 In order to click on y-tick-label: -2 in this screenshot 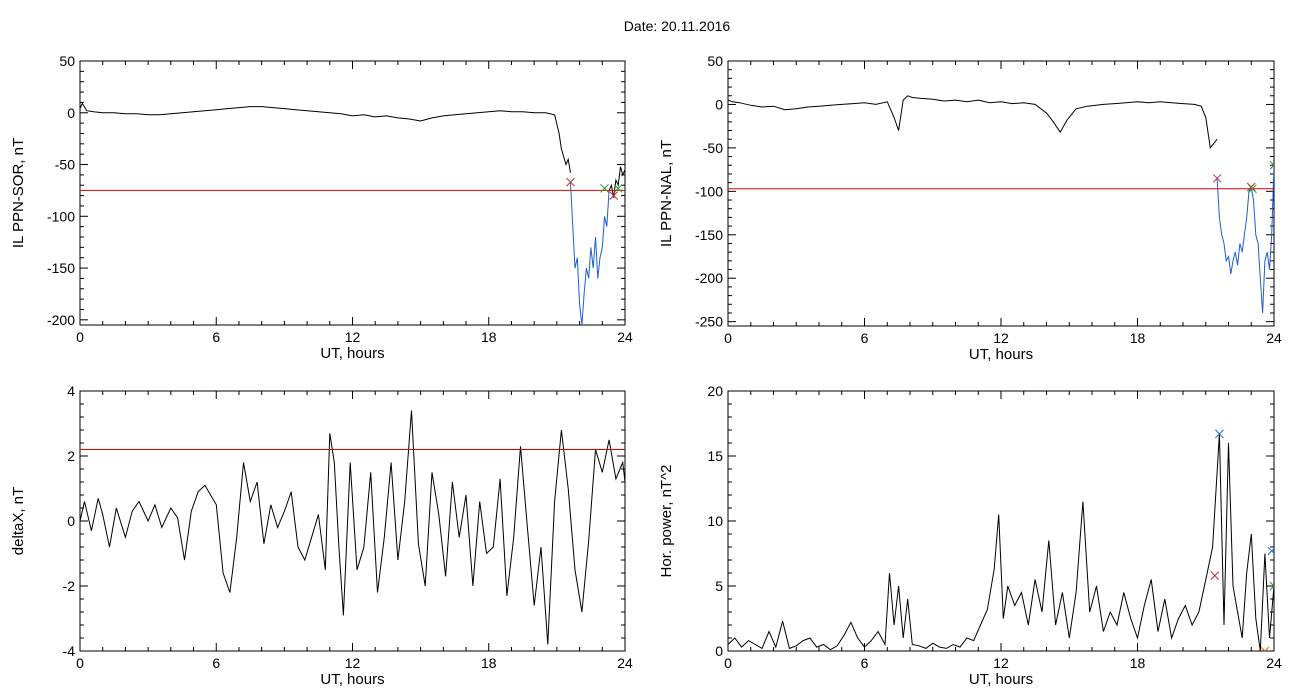, I will do `click(69, 586)`.